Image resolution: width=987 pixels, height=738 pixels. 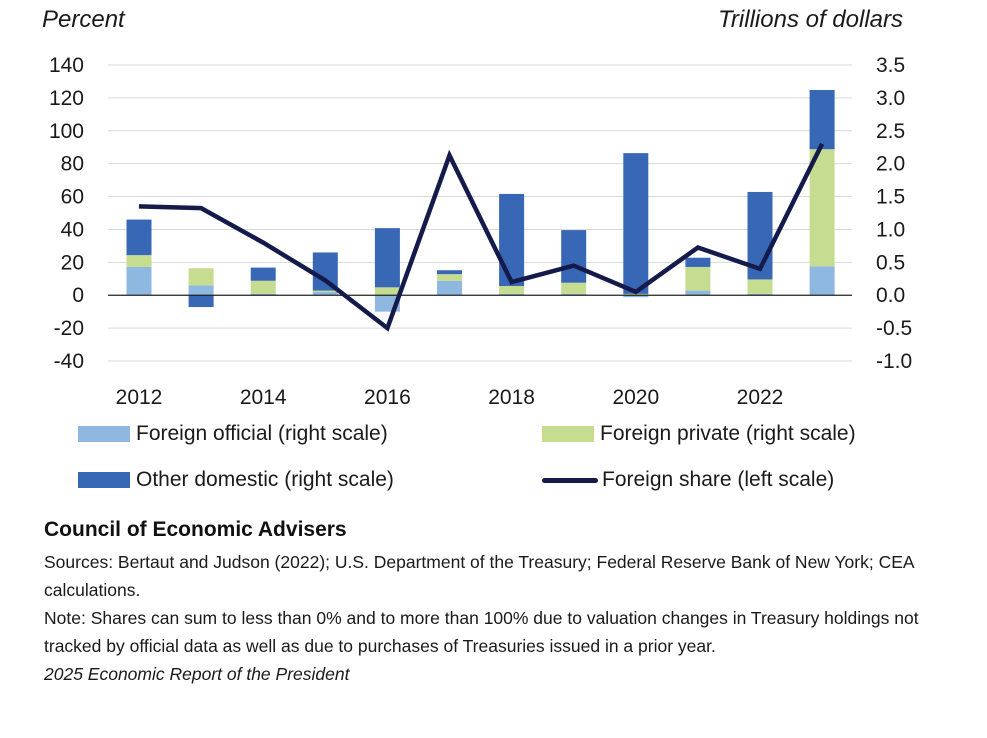 What do you see at coordinates (890, 229) in the screenshot?
I see `right-tick-label: 1.0` at bounding box center [890, 229].